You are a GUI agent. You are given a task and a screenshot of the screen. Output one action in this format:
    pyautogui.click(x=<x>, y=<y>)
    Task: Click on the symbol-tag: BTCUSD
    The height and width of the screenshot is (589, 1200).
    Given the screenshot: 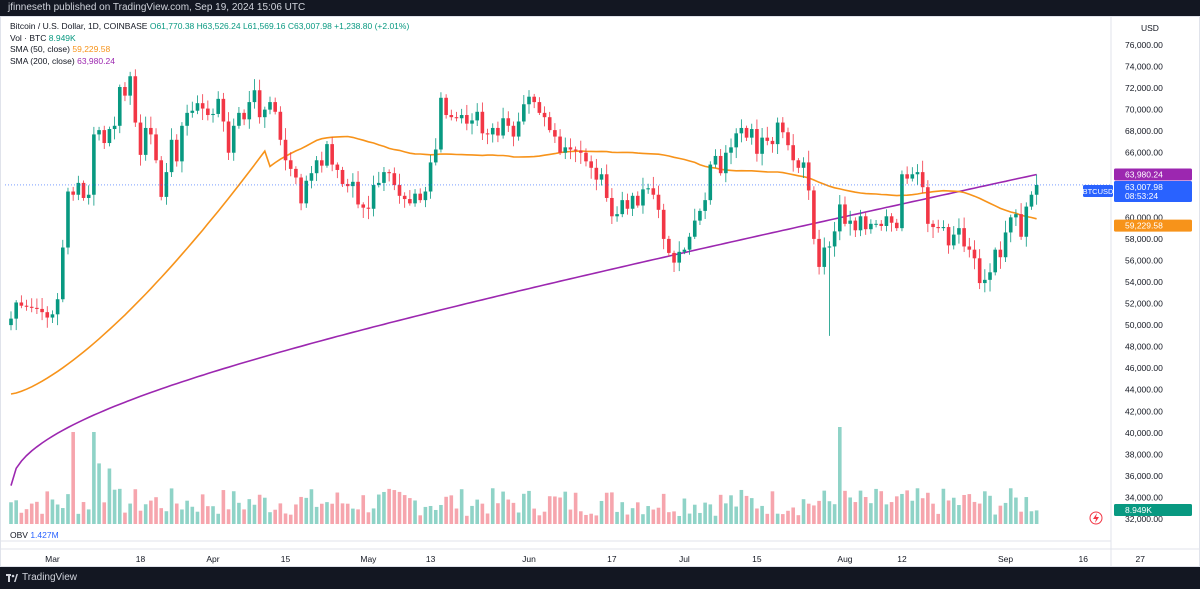 What is the action you would take?
    pyautogui.click(x=1098, y=191)
    